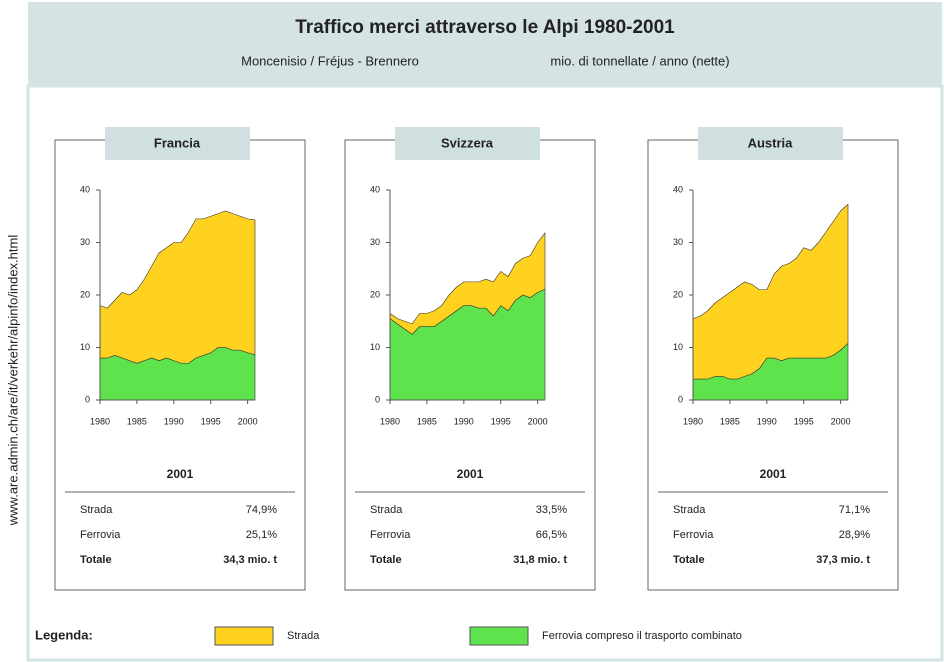  Describe the element at coordinates (485, 44) in the screenshot. I see `header-band` at that location.